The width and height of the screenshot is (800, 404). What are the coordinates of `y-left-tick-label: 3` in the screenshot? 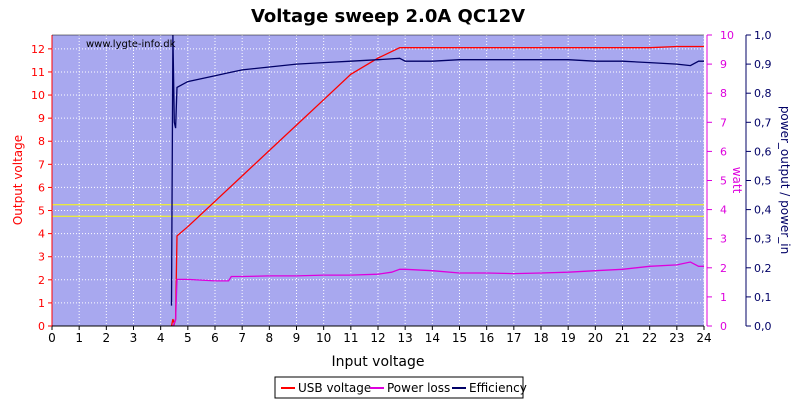 It's located at (41, 257).